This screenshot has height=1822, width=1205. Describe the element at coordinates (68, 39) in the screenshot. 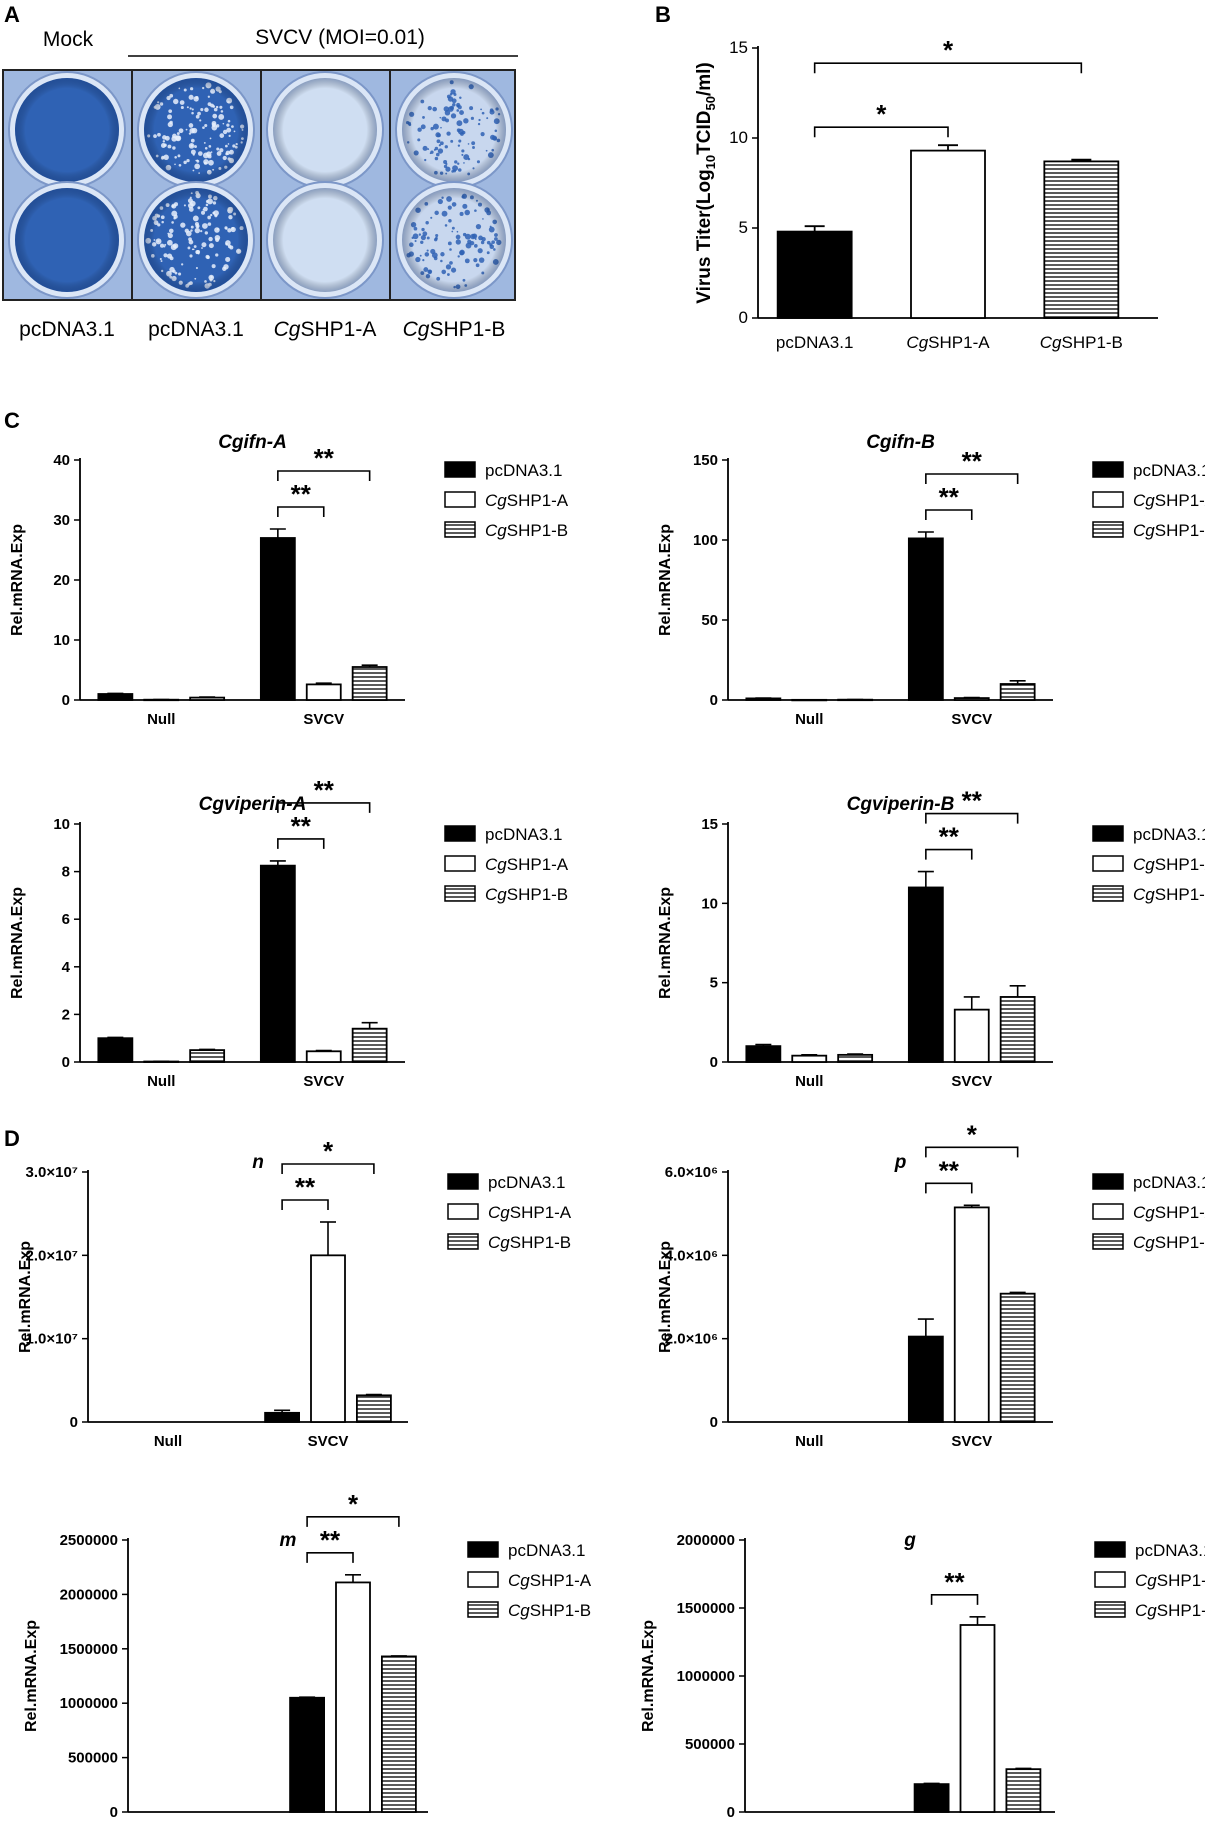

I see `mock-label: Mock` at that location.